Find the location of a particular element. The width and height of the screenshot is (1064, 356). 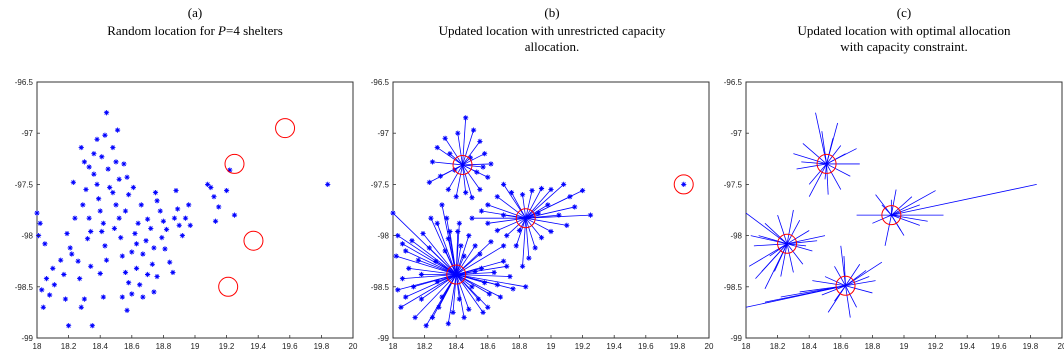

panel-b-ytick-label-0: -96.5 is located at coordinates (380, 82).